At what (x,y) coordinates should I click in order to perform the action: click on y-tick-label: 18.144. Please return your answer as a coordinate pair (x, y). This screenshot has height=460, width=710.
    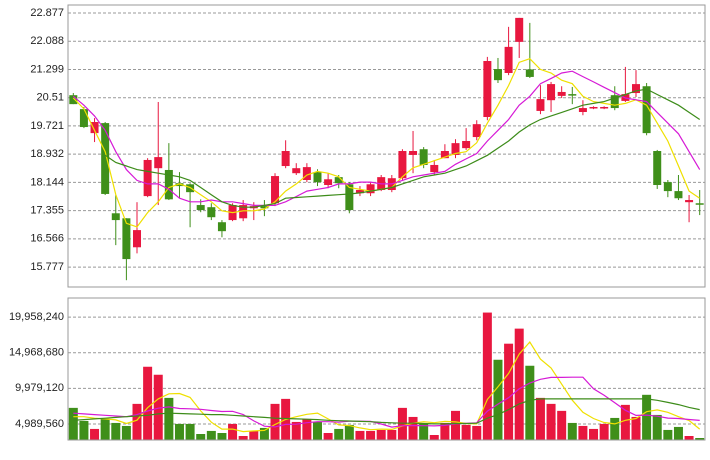
    Looking at the image, I should click on (47, 182).